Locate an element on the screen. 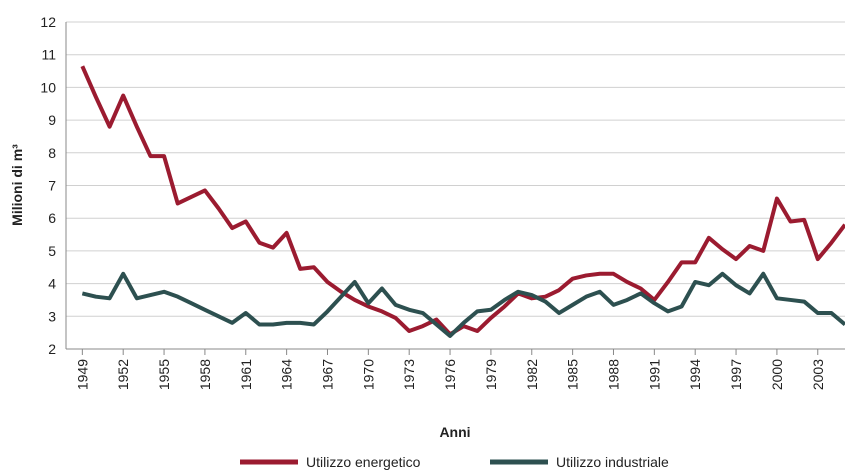  x-tick-label: 1958 is located at coordinates (205, 374).